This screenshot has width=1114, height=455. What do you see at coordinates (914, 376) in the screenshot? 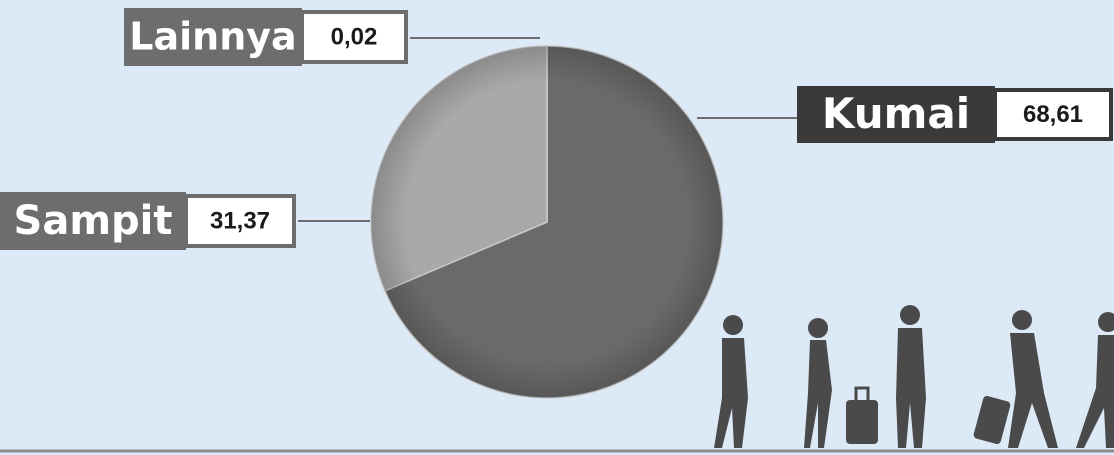
I see `silhouettes` at bounding box center [914, 376].